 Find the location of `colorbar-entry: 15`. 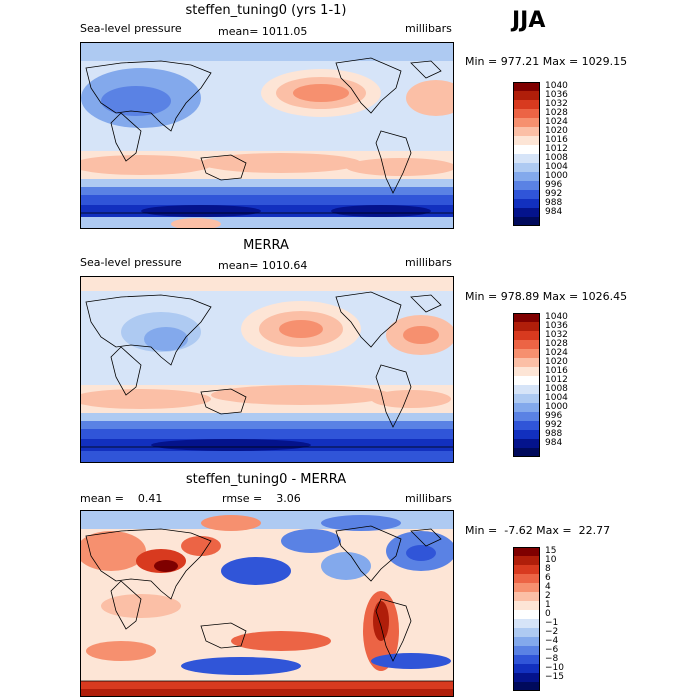

colorbar-entry: 15 is located at coordinates (553, 551).